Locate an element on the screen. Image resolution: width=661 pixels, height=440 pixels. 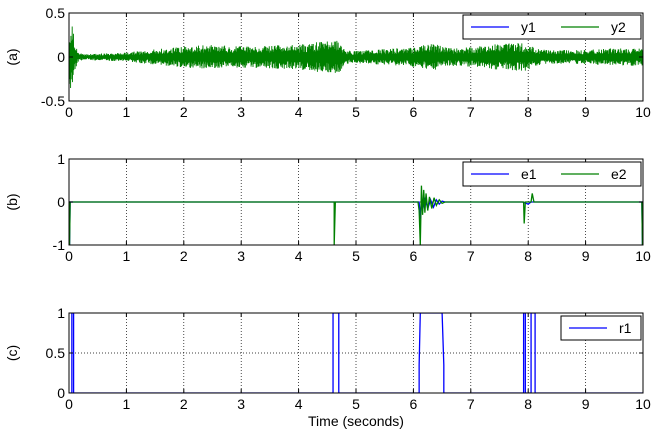
series-line-y2 is located at coordinates (356, 57).